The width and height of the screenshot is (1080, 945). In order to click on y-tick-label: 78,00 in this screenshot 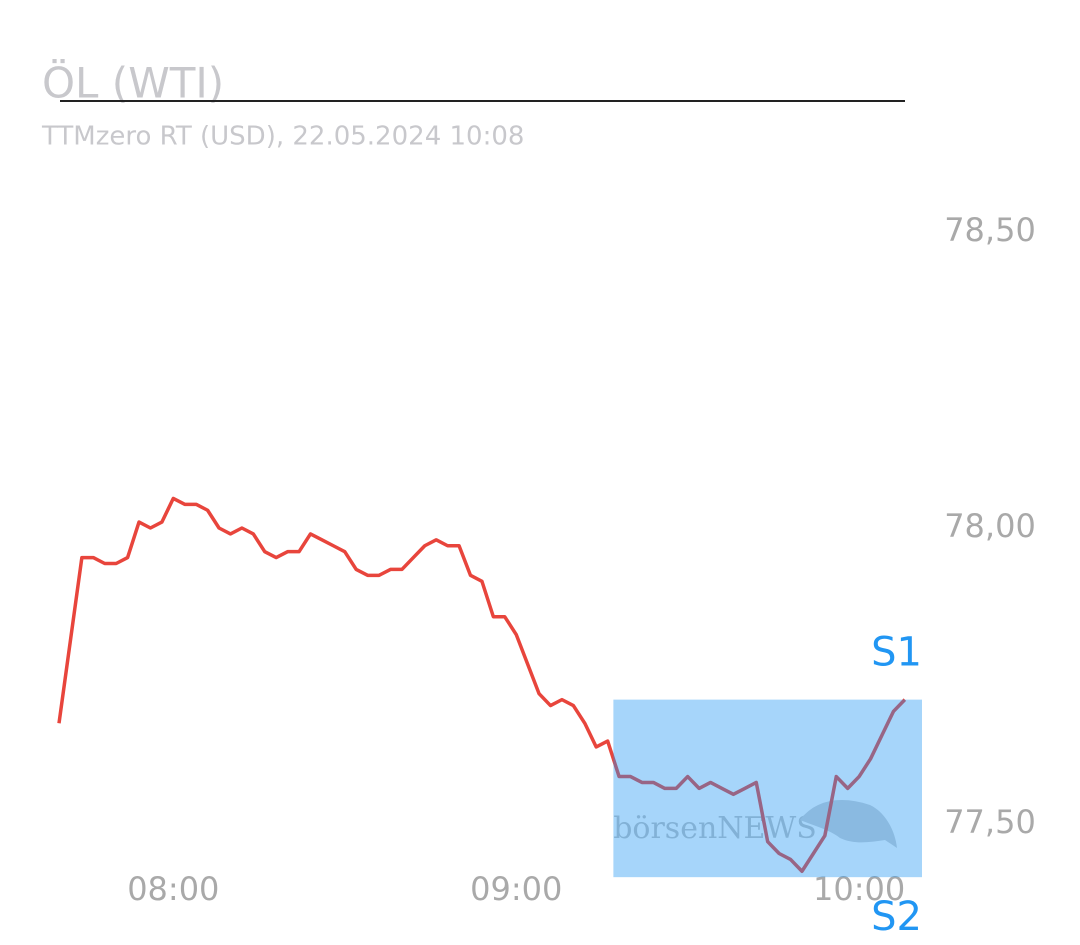, I will do `click(990, 526)`.